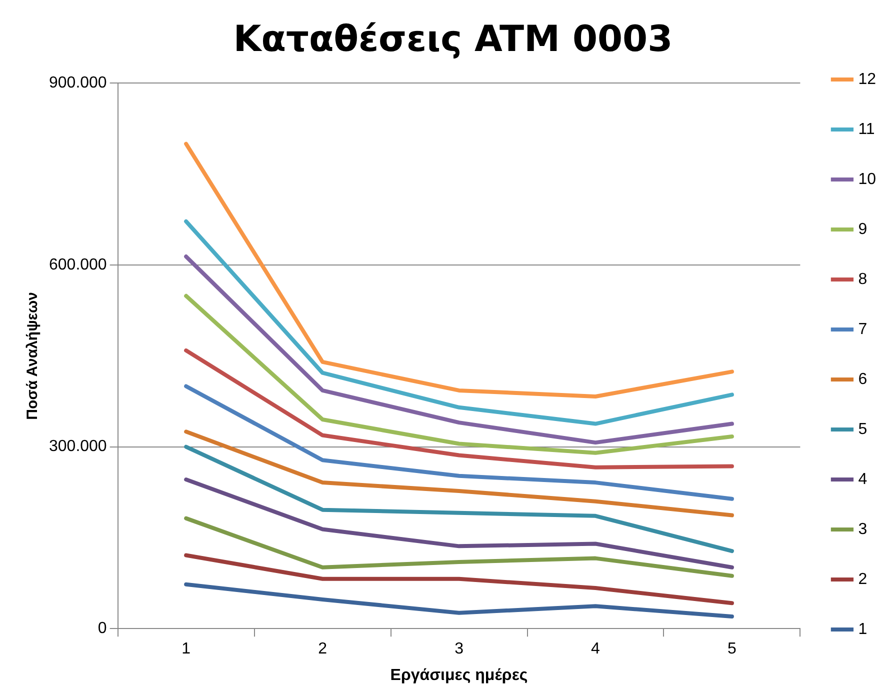  Describe the element at coordinates (33, 356) in the screenshot. I see `y-axis-title: Ποσά Αναλήψεων` at that location.